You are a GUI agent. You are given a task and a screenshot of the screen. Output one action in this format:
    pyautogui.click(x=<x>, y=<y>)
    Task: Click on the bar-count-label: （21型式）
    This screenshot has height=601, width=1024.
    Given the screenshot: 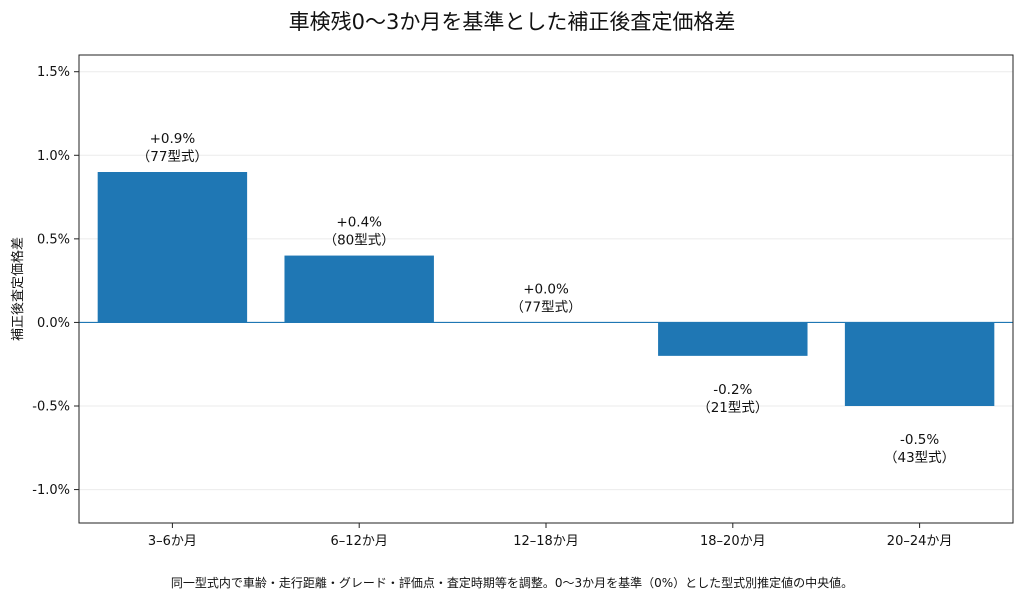 What is the action you would take?
    pyautogui.click(x=732, y=408)
    